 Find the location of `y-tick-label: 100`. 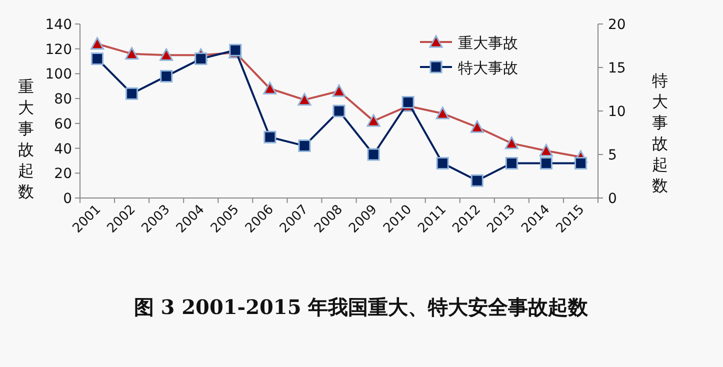

y-tick-label: 100 is located at coordinates (58, 74).